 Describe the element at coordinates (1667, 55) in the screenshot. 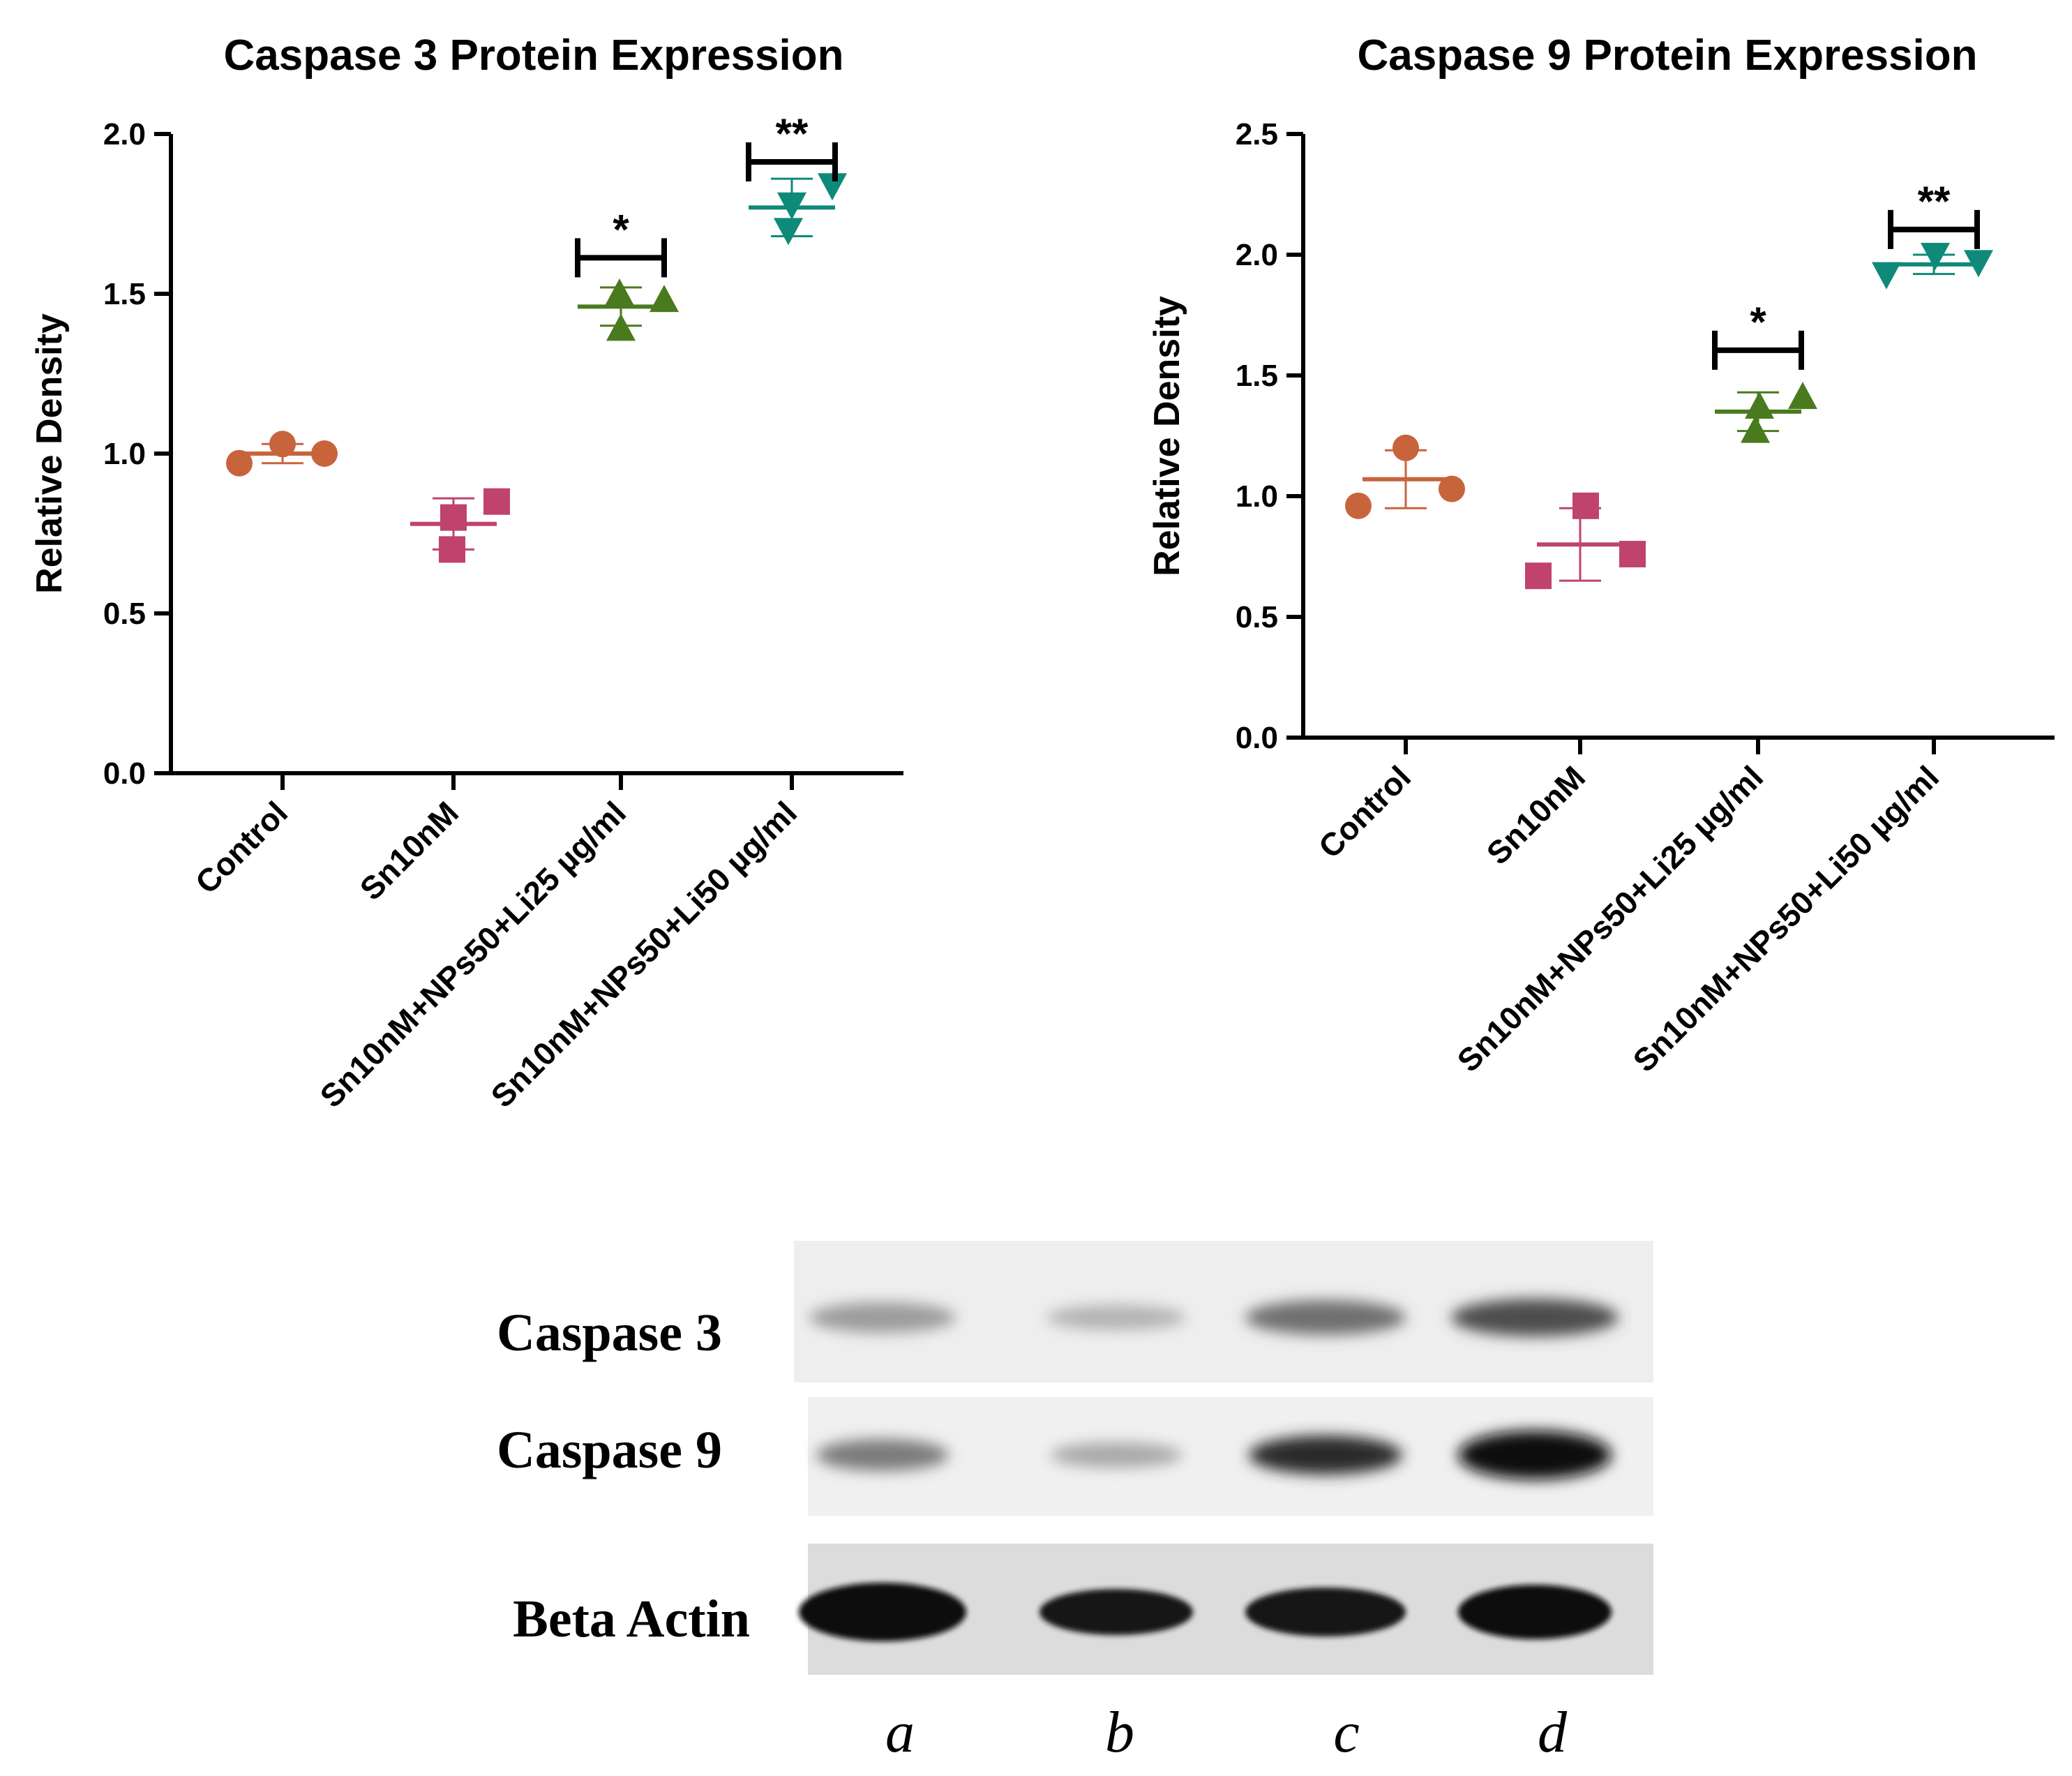

I see `chart-title: Caspase 9 Protein Expression` at that location.